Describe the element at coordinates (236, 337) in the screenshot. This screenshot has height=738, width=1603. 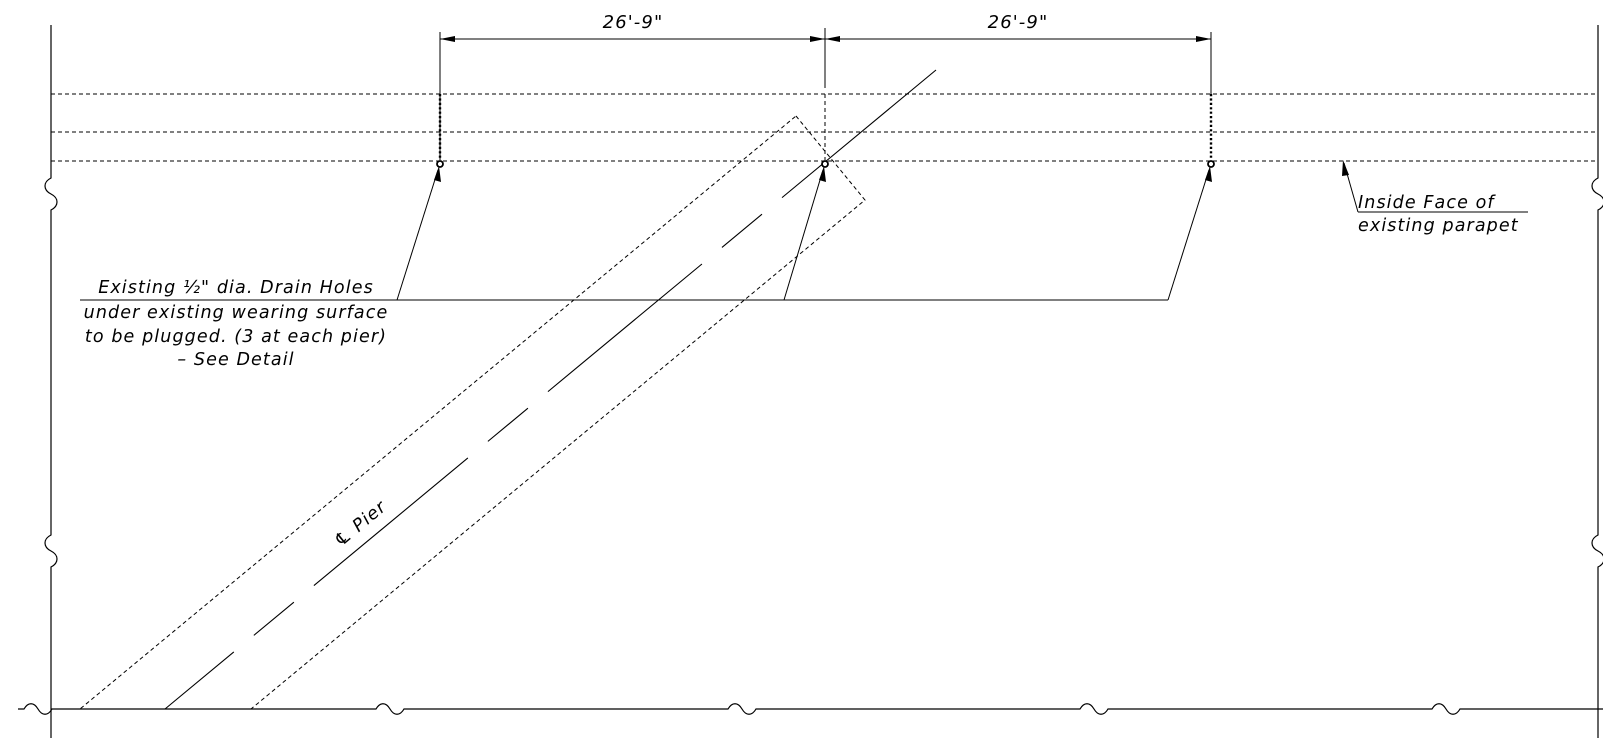
I see `drain-note-line3: to be plugged. (3 at each pier)` at that location.